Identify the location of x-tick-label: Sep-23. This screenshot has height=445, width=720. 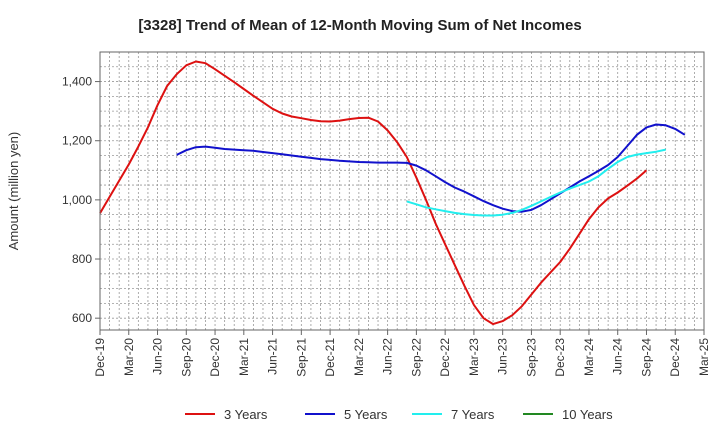
(531, 357).